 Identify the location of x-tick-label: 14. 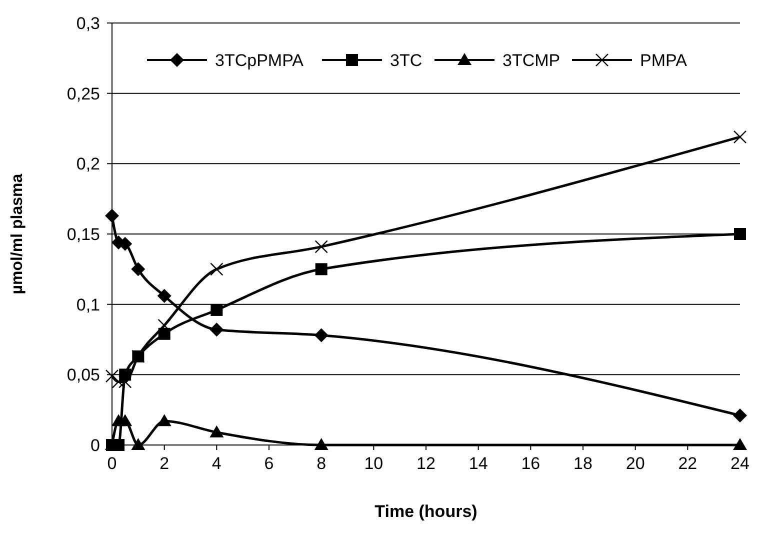
(478, 463).